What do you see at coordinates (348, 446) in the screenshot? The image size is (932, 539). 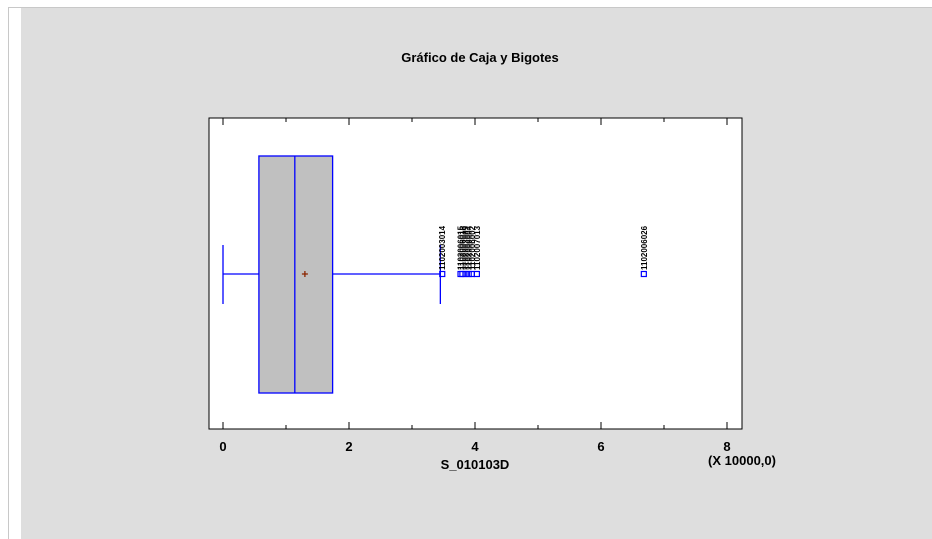 I see `x-tick-label: 2` at bounding box center [348, 446].